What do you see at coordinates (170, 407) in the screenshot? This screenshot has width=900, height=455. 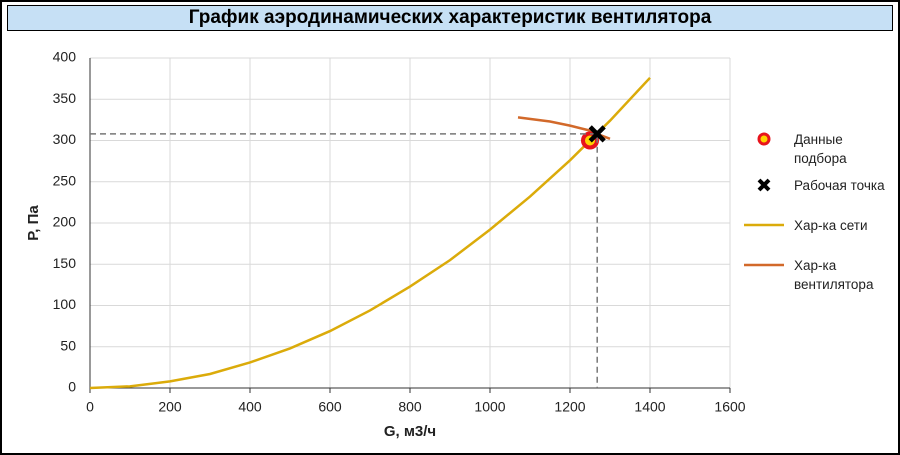 I see `x-tick-label: 200` at bounding box center [170, 407].